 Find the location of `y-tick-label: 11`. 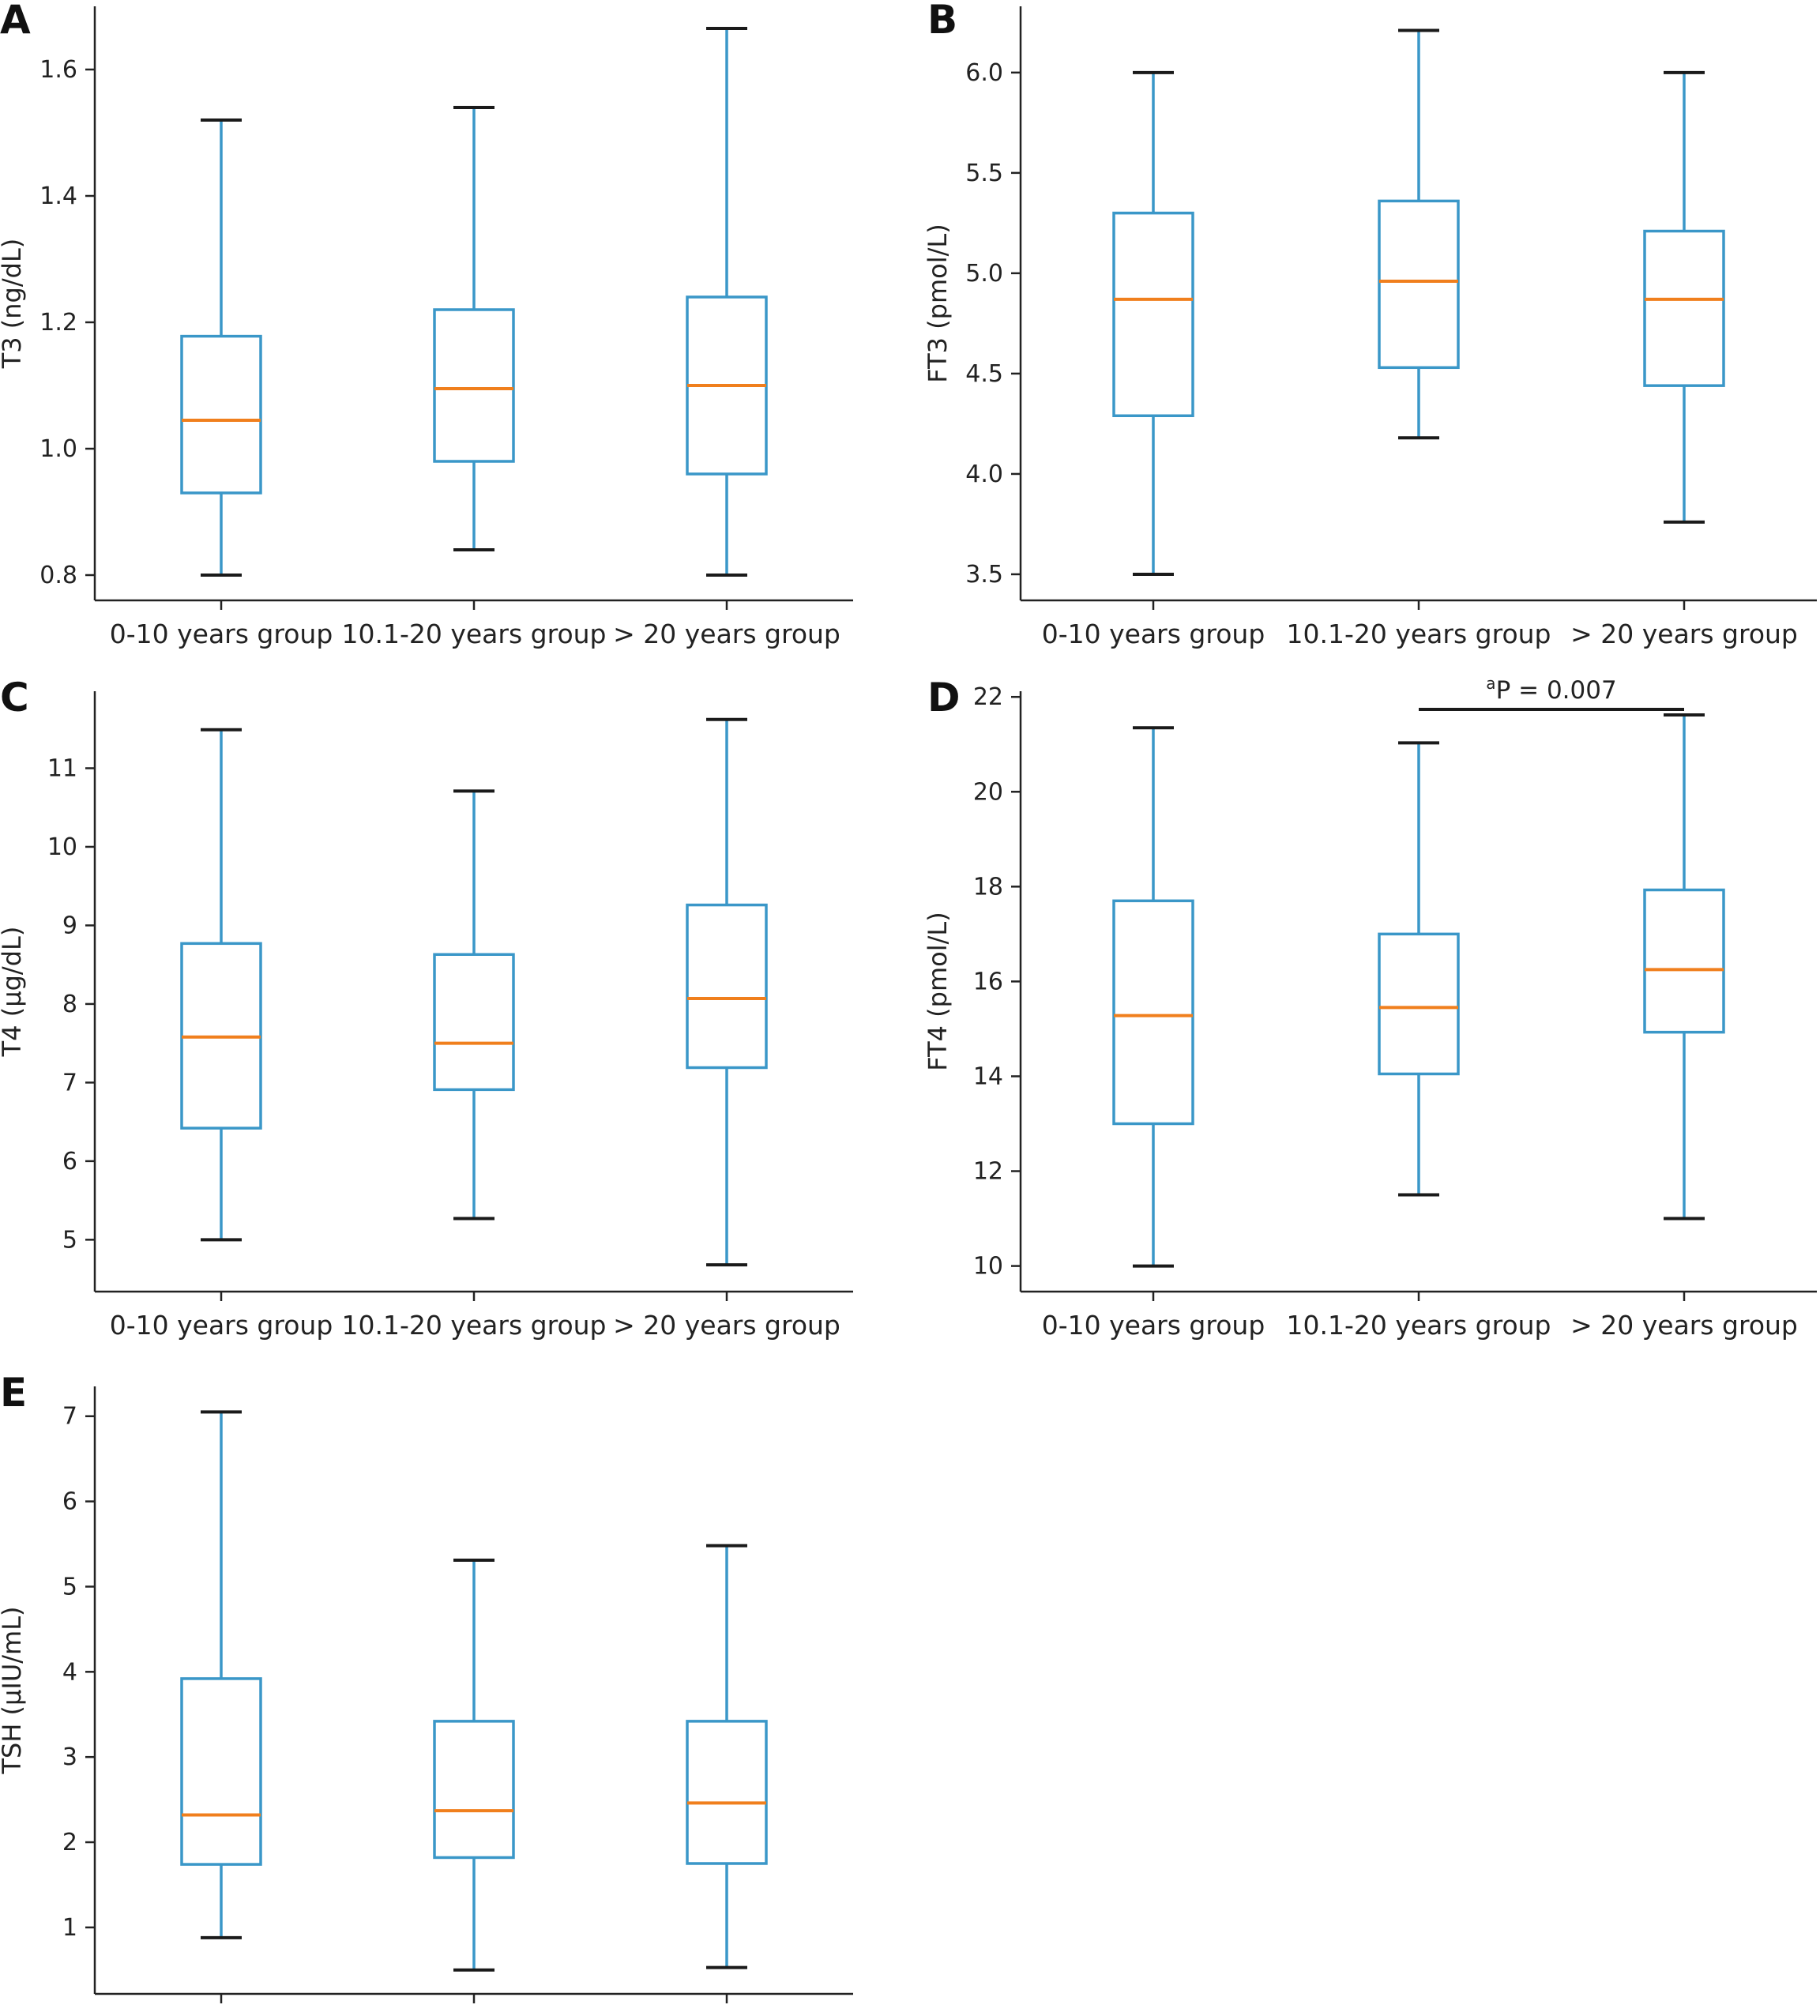

y-tick-label: 11 is located at coordinates (62, 768).